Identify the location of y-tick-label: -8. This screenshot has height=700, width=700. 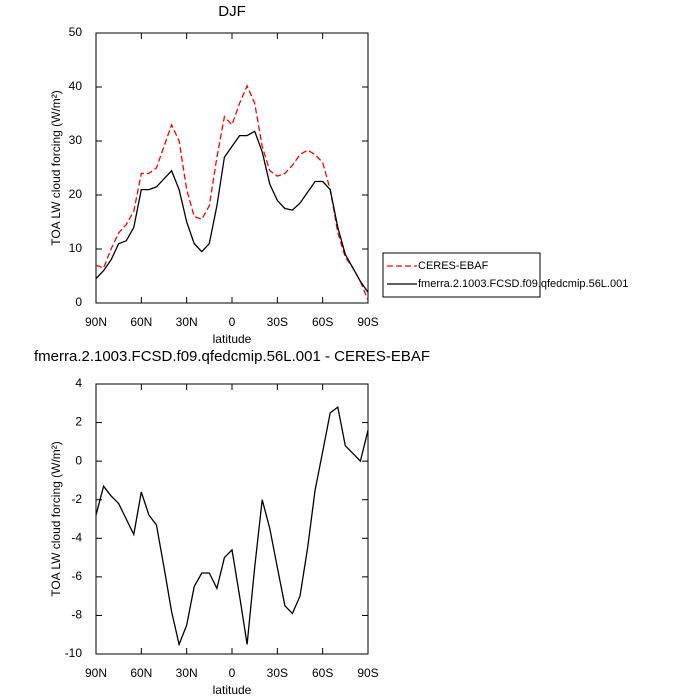
(76, 615).